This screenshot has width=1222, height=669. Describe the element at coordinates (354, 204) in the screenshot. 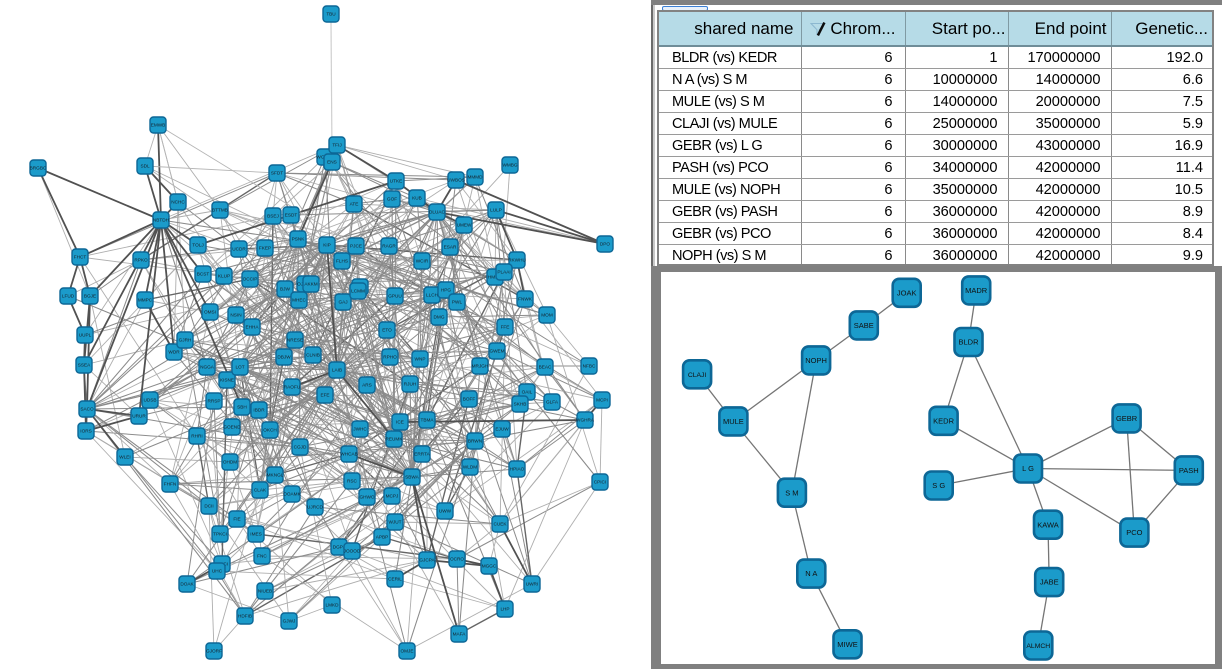

I see `svg-text: ATE` at that location.